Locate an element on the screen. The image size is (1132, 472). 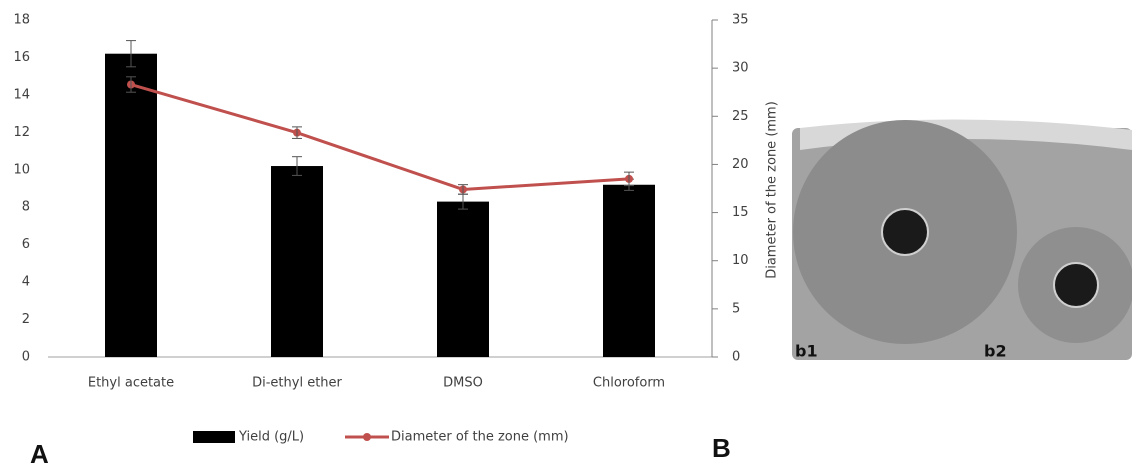
panel-label: A is located at coordinates (39, 453).